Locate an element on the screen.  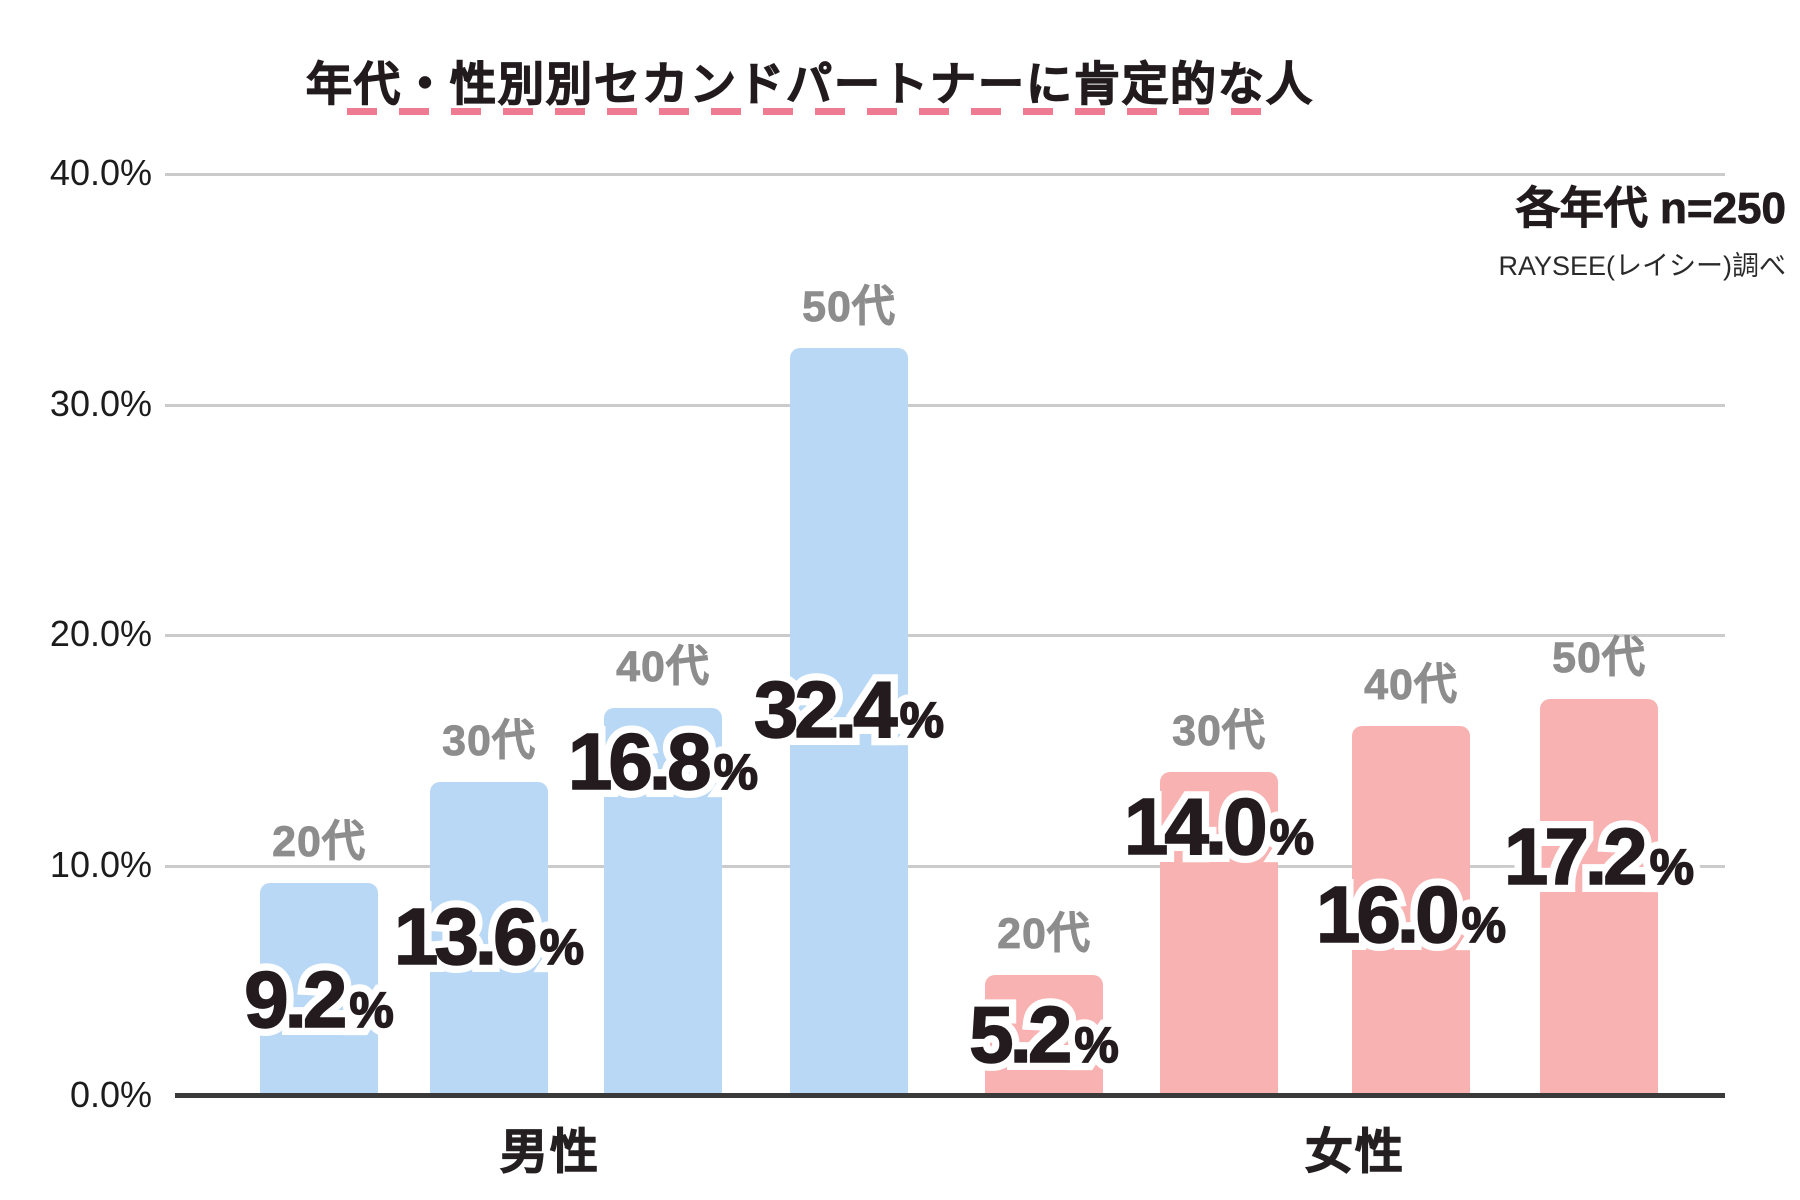
title-underline-dashed is located at coordinates (804, 111).